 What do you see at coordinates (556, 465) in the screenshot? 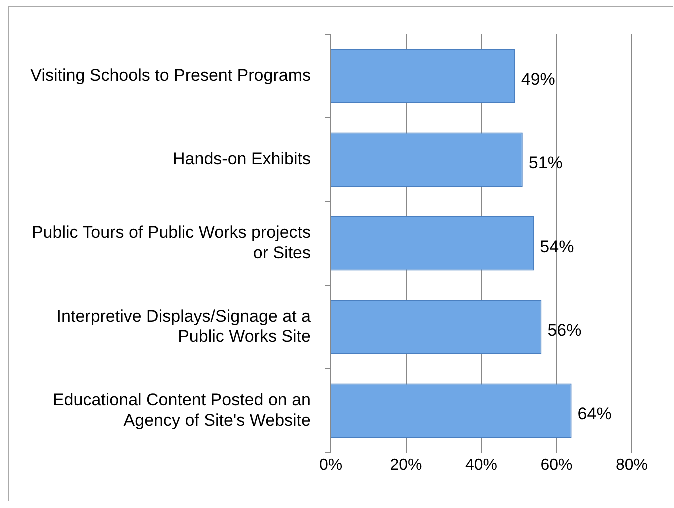
I see `x-tick-label: 60%` at bounding box center [556, 465].